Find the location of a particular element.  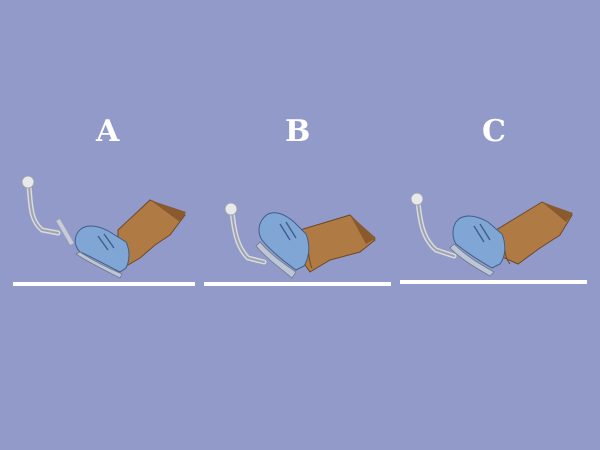

panel-label-b: B is located at coordinates (298, 131).